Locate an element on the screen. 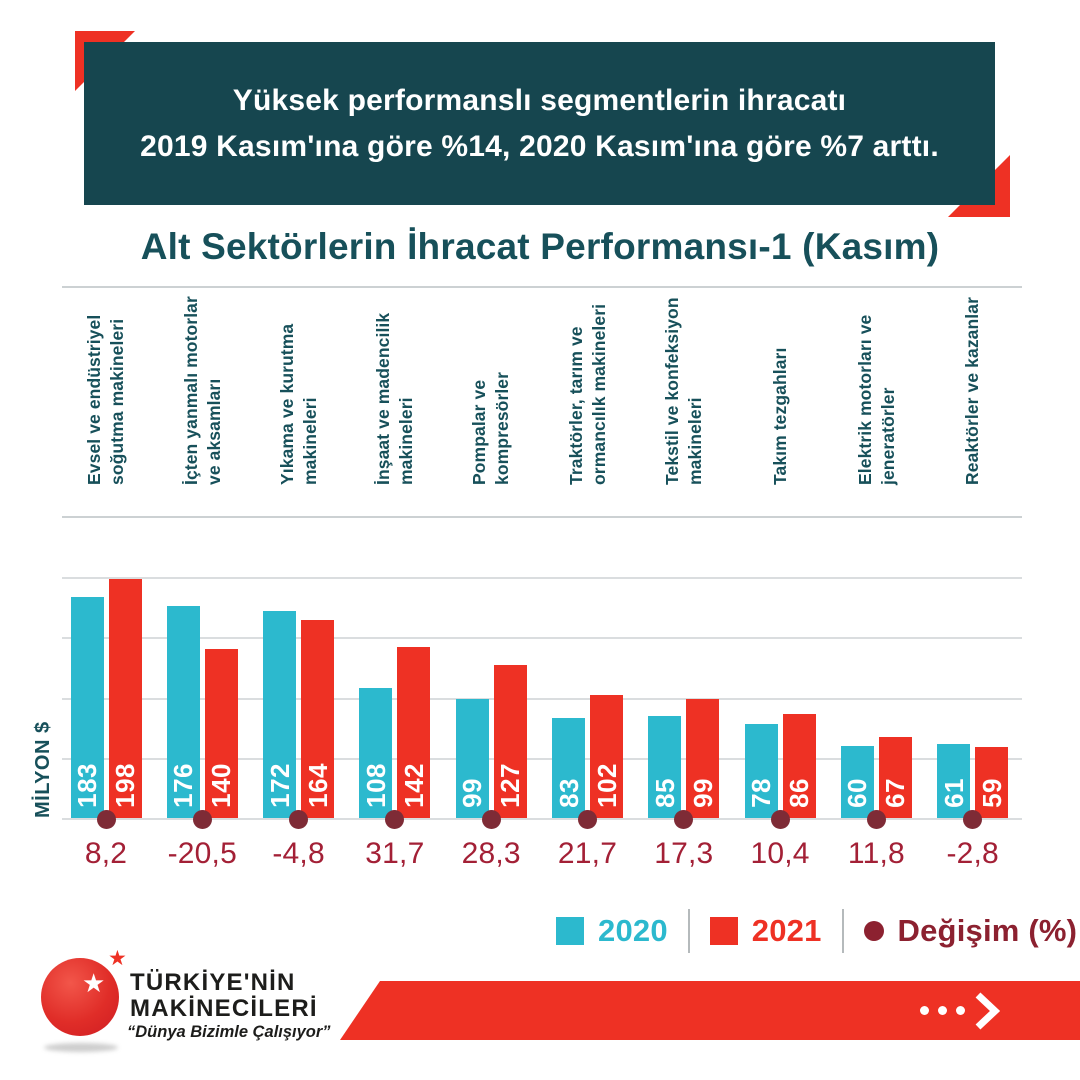 This screenshot has height=1080, width=1080. change-percent-value: 21,7 is located at coordinates (587, 853).